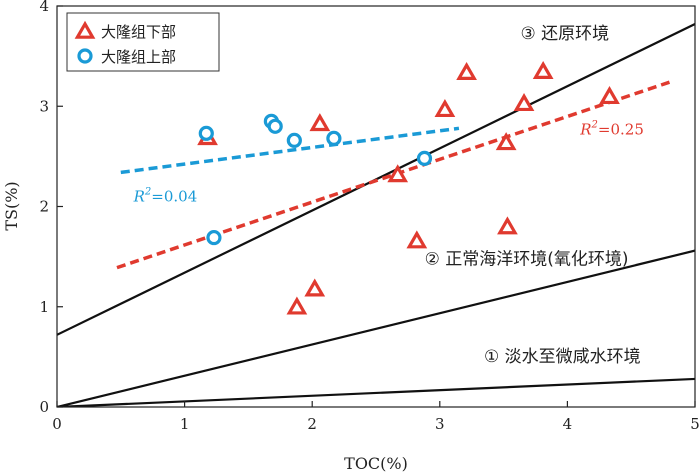  Describe the element at coordinates (312, 424) in the screenshot. I see `x-tick-label: 2` at that location.